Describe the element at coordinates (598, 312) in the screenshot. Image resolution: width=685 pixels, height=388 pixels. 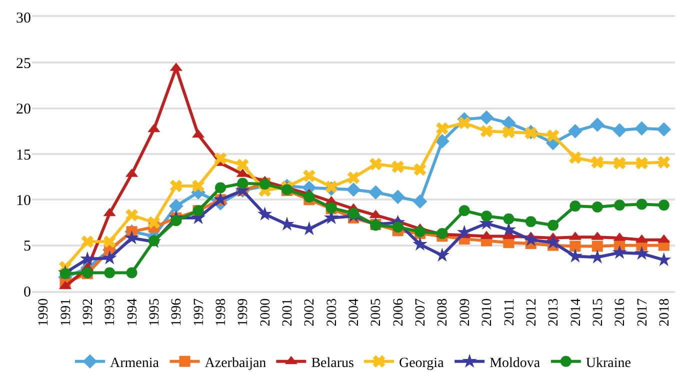
I see `x-tick-label: 2015` at that location.